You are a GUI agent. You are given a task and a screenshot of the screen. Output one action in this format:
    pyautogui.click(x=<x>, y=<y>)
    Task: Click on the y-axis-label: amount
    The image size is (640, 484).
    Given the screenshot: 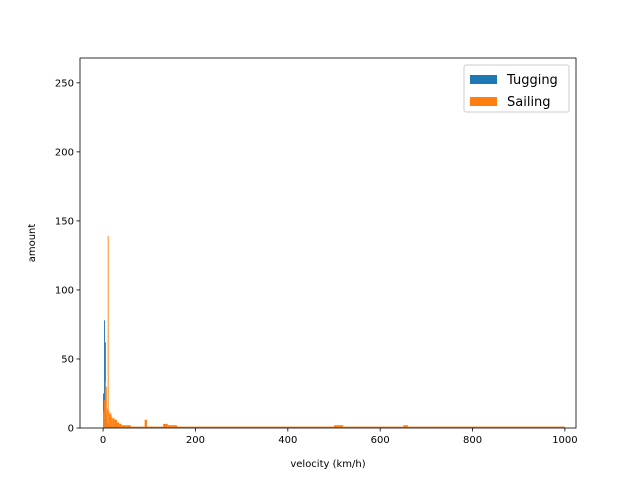 What is the action you would take?
    pyautogui.click(x=32, y=243)
    